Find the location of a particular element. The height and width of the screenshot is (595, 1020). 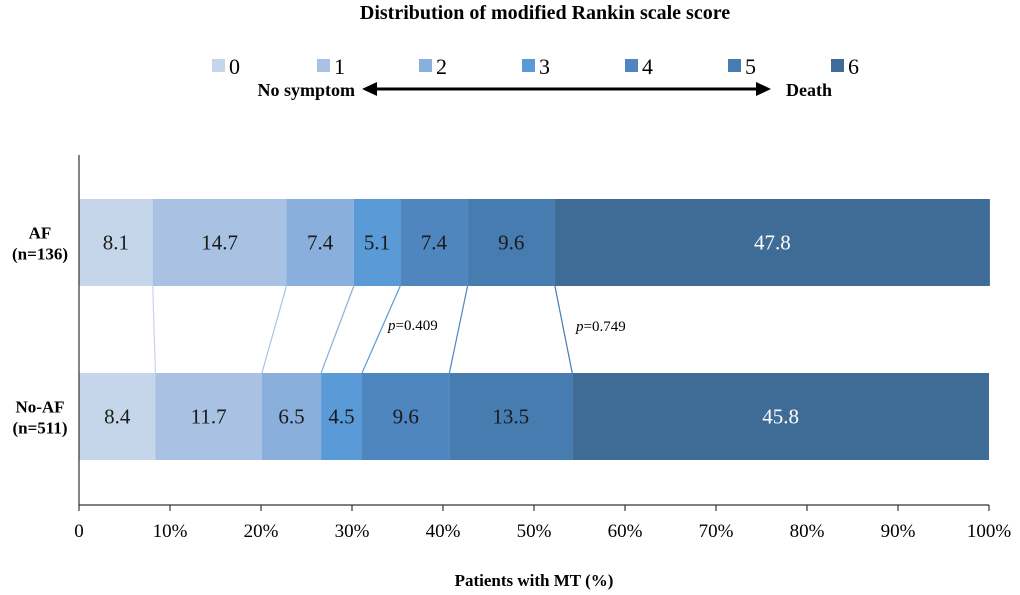

x-tick-label-5: 50% is located at coordinates (534, 531).